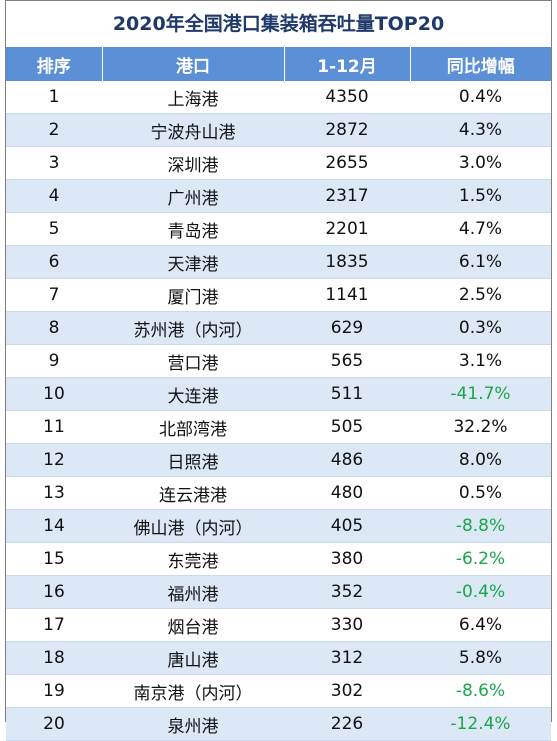  I want to click on growth-cell: 5.8%, so click(480, 658).